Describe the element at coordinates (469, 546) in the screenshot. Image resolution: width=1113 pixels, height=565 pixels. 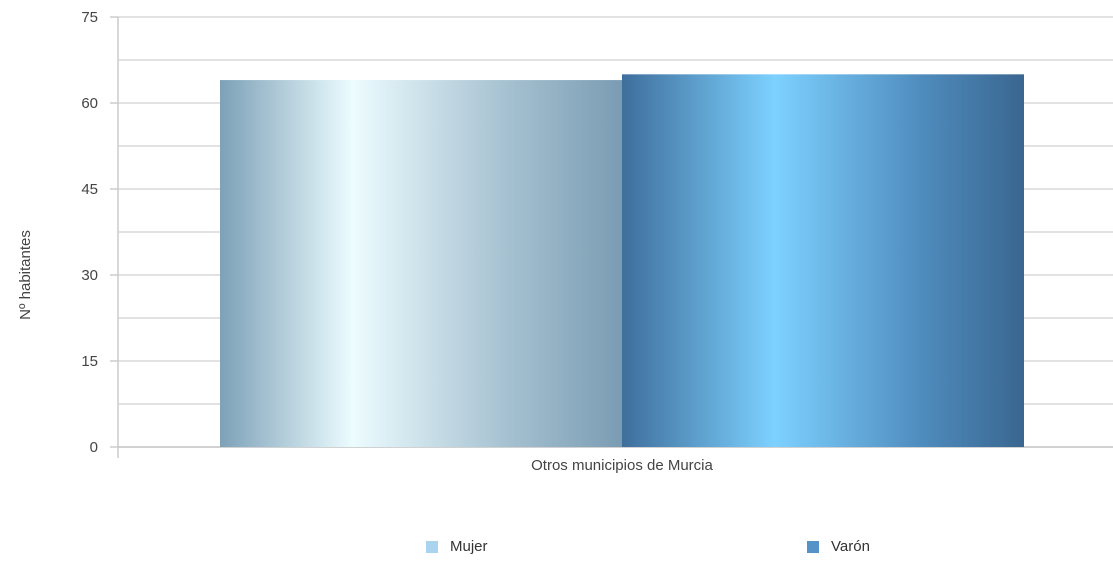
I see `legend-label-mujer: Mujer` at that location.